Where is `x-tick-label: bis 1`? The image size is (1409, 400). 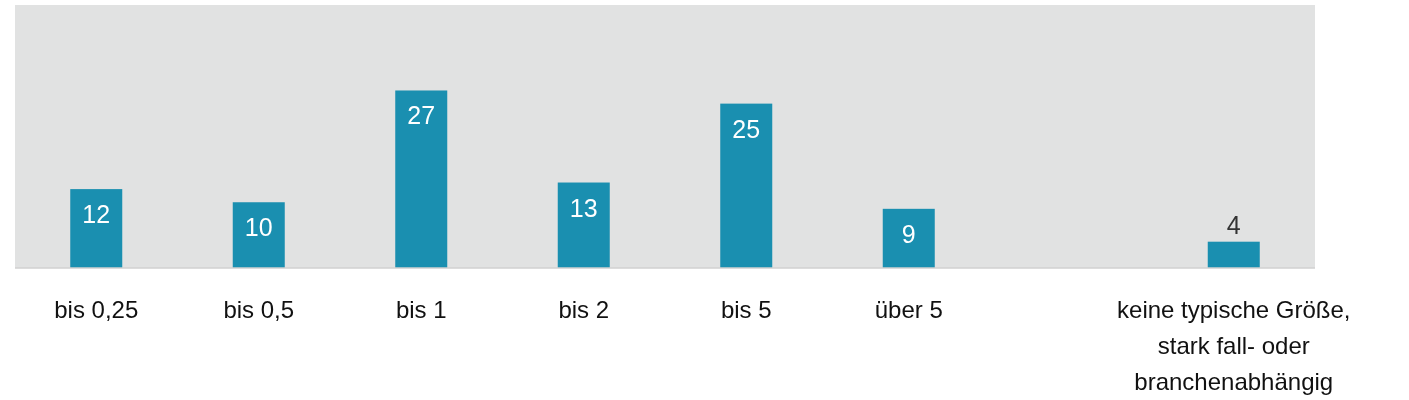 x-tick-label: bis 1 is located at coordinates (421, 309).